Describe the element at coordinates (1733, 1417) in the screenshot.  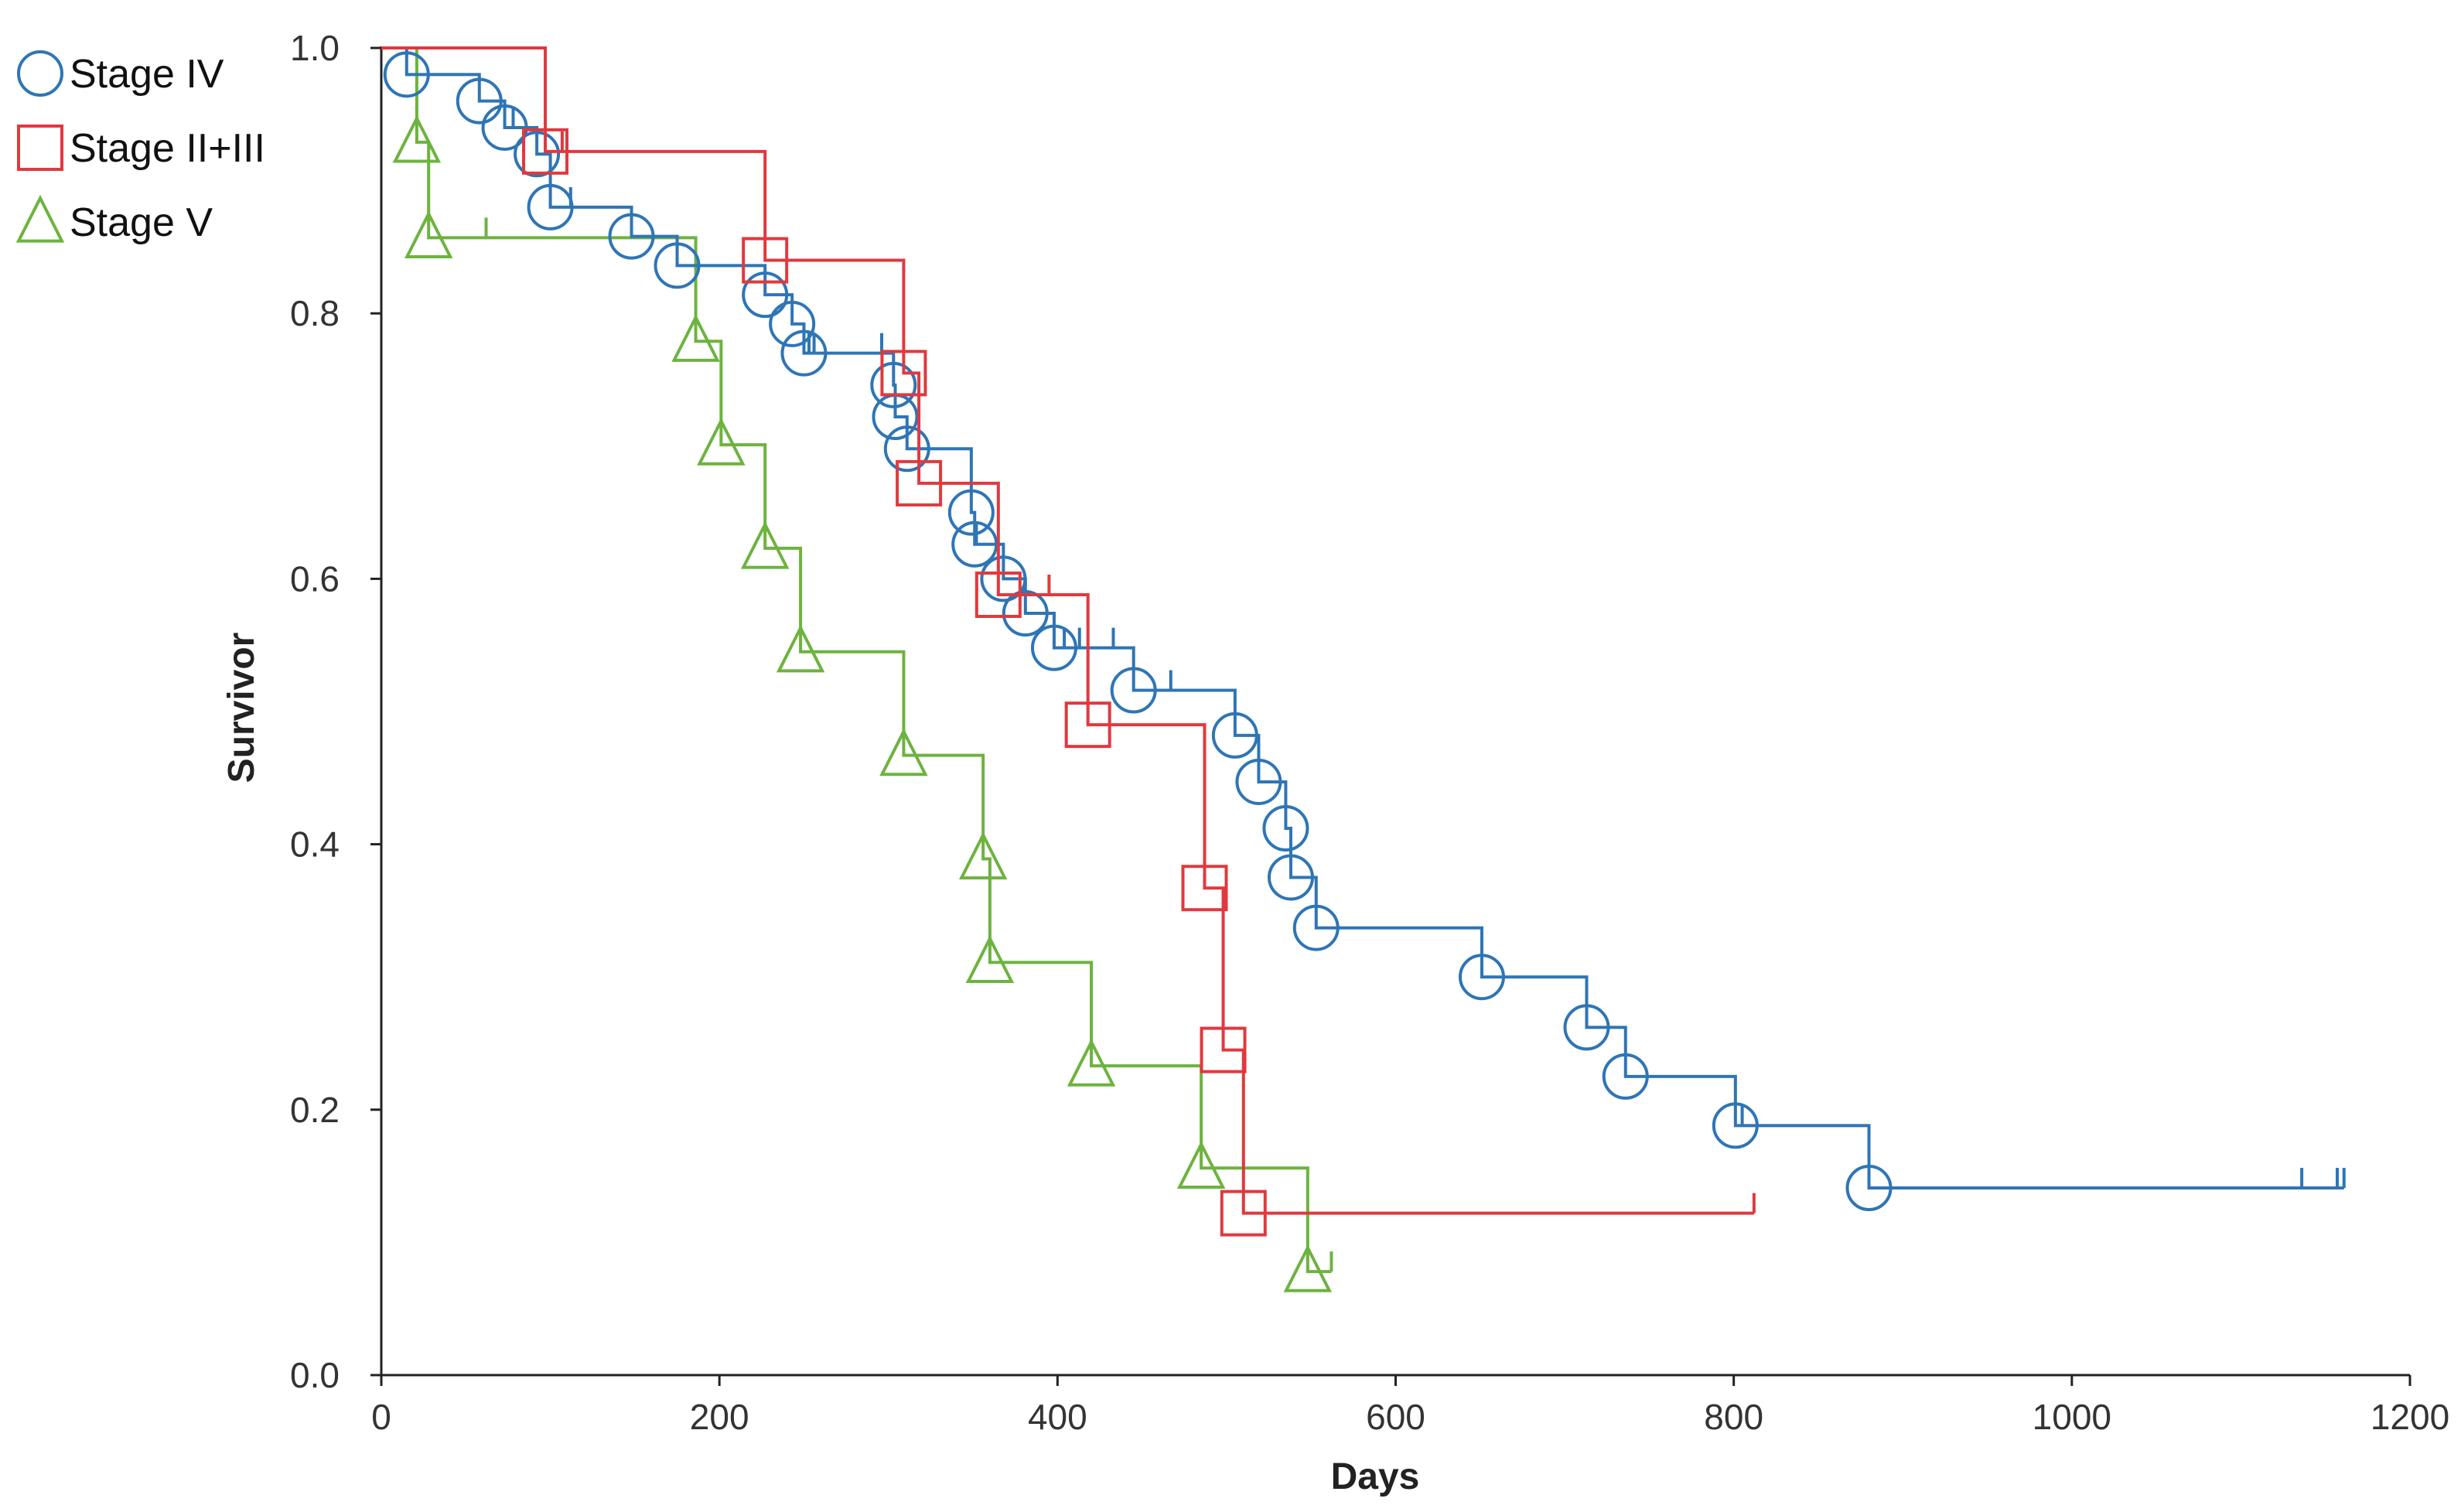
I see `x-tick-label: 800` at that location.